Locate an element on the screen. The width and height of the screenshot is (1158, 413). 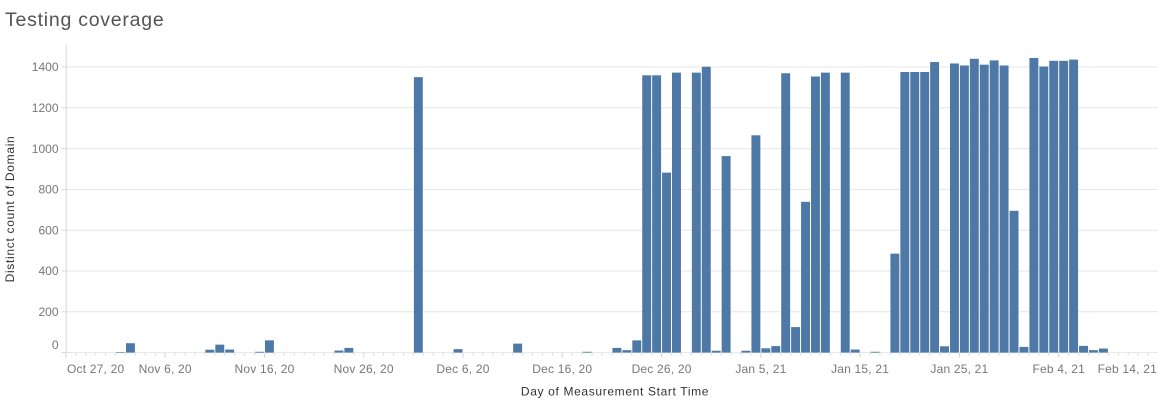
svg-text: Feb 14, 21 is located at coordinates (1128, 369).